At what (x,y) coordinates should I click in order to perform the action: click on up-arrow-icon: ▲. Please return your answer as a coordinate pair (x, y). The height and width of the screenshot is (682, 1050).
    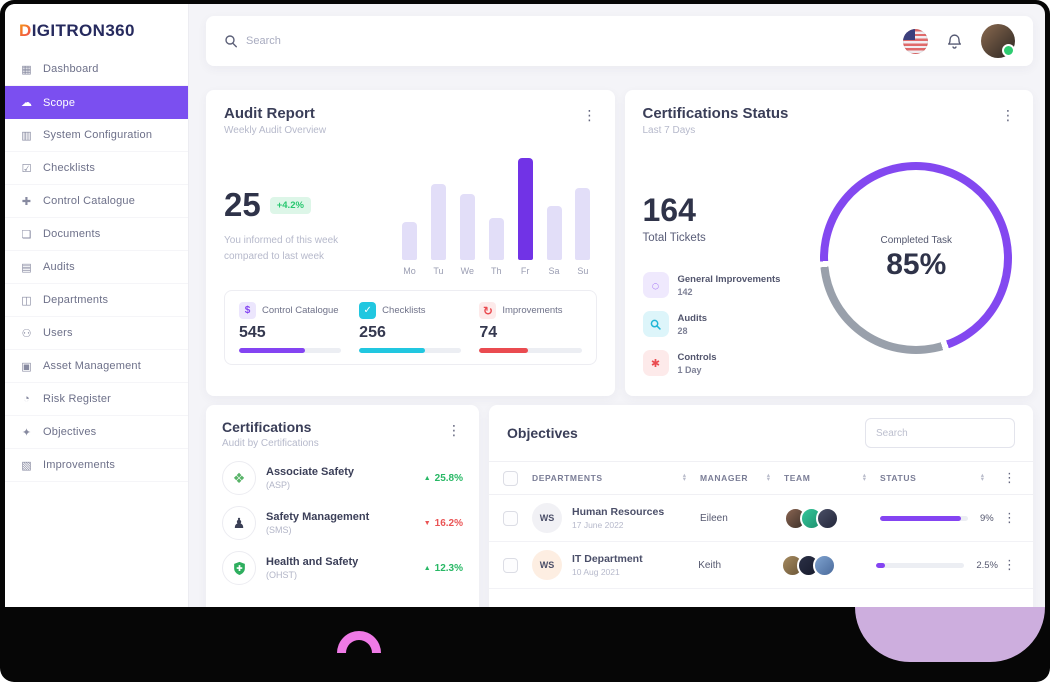
    Looking at the image, I should click on (427, 478).